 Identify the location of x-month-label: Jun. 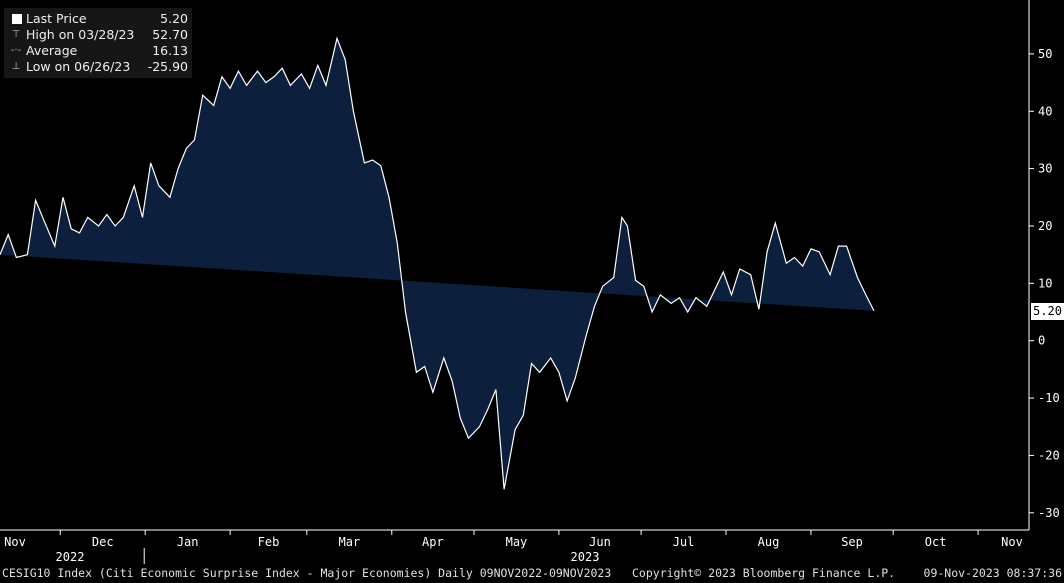
(600, 542).